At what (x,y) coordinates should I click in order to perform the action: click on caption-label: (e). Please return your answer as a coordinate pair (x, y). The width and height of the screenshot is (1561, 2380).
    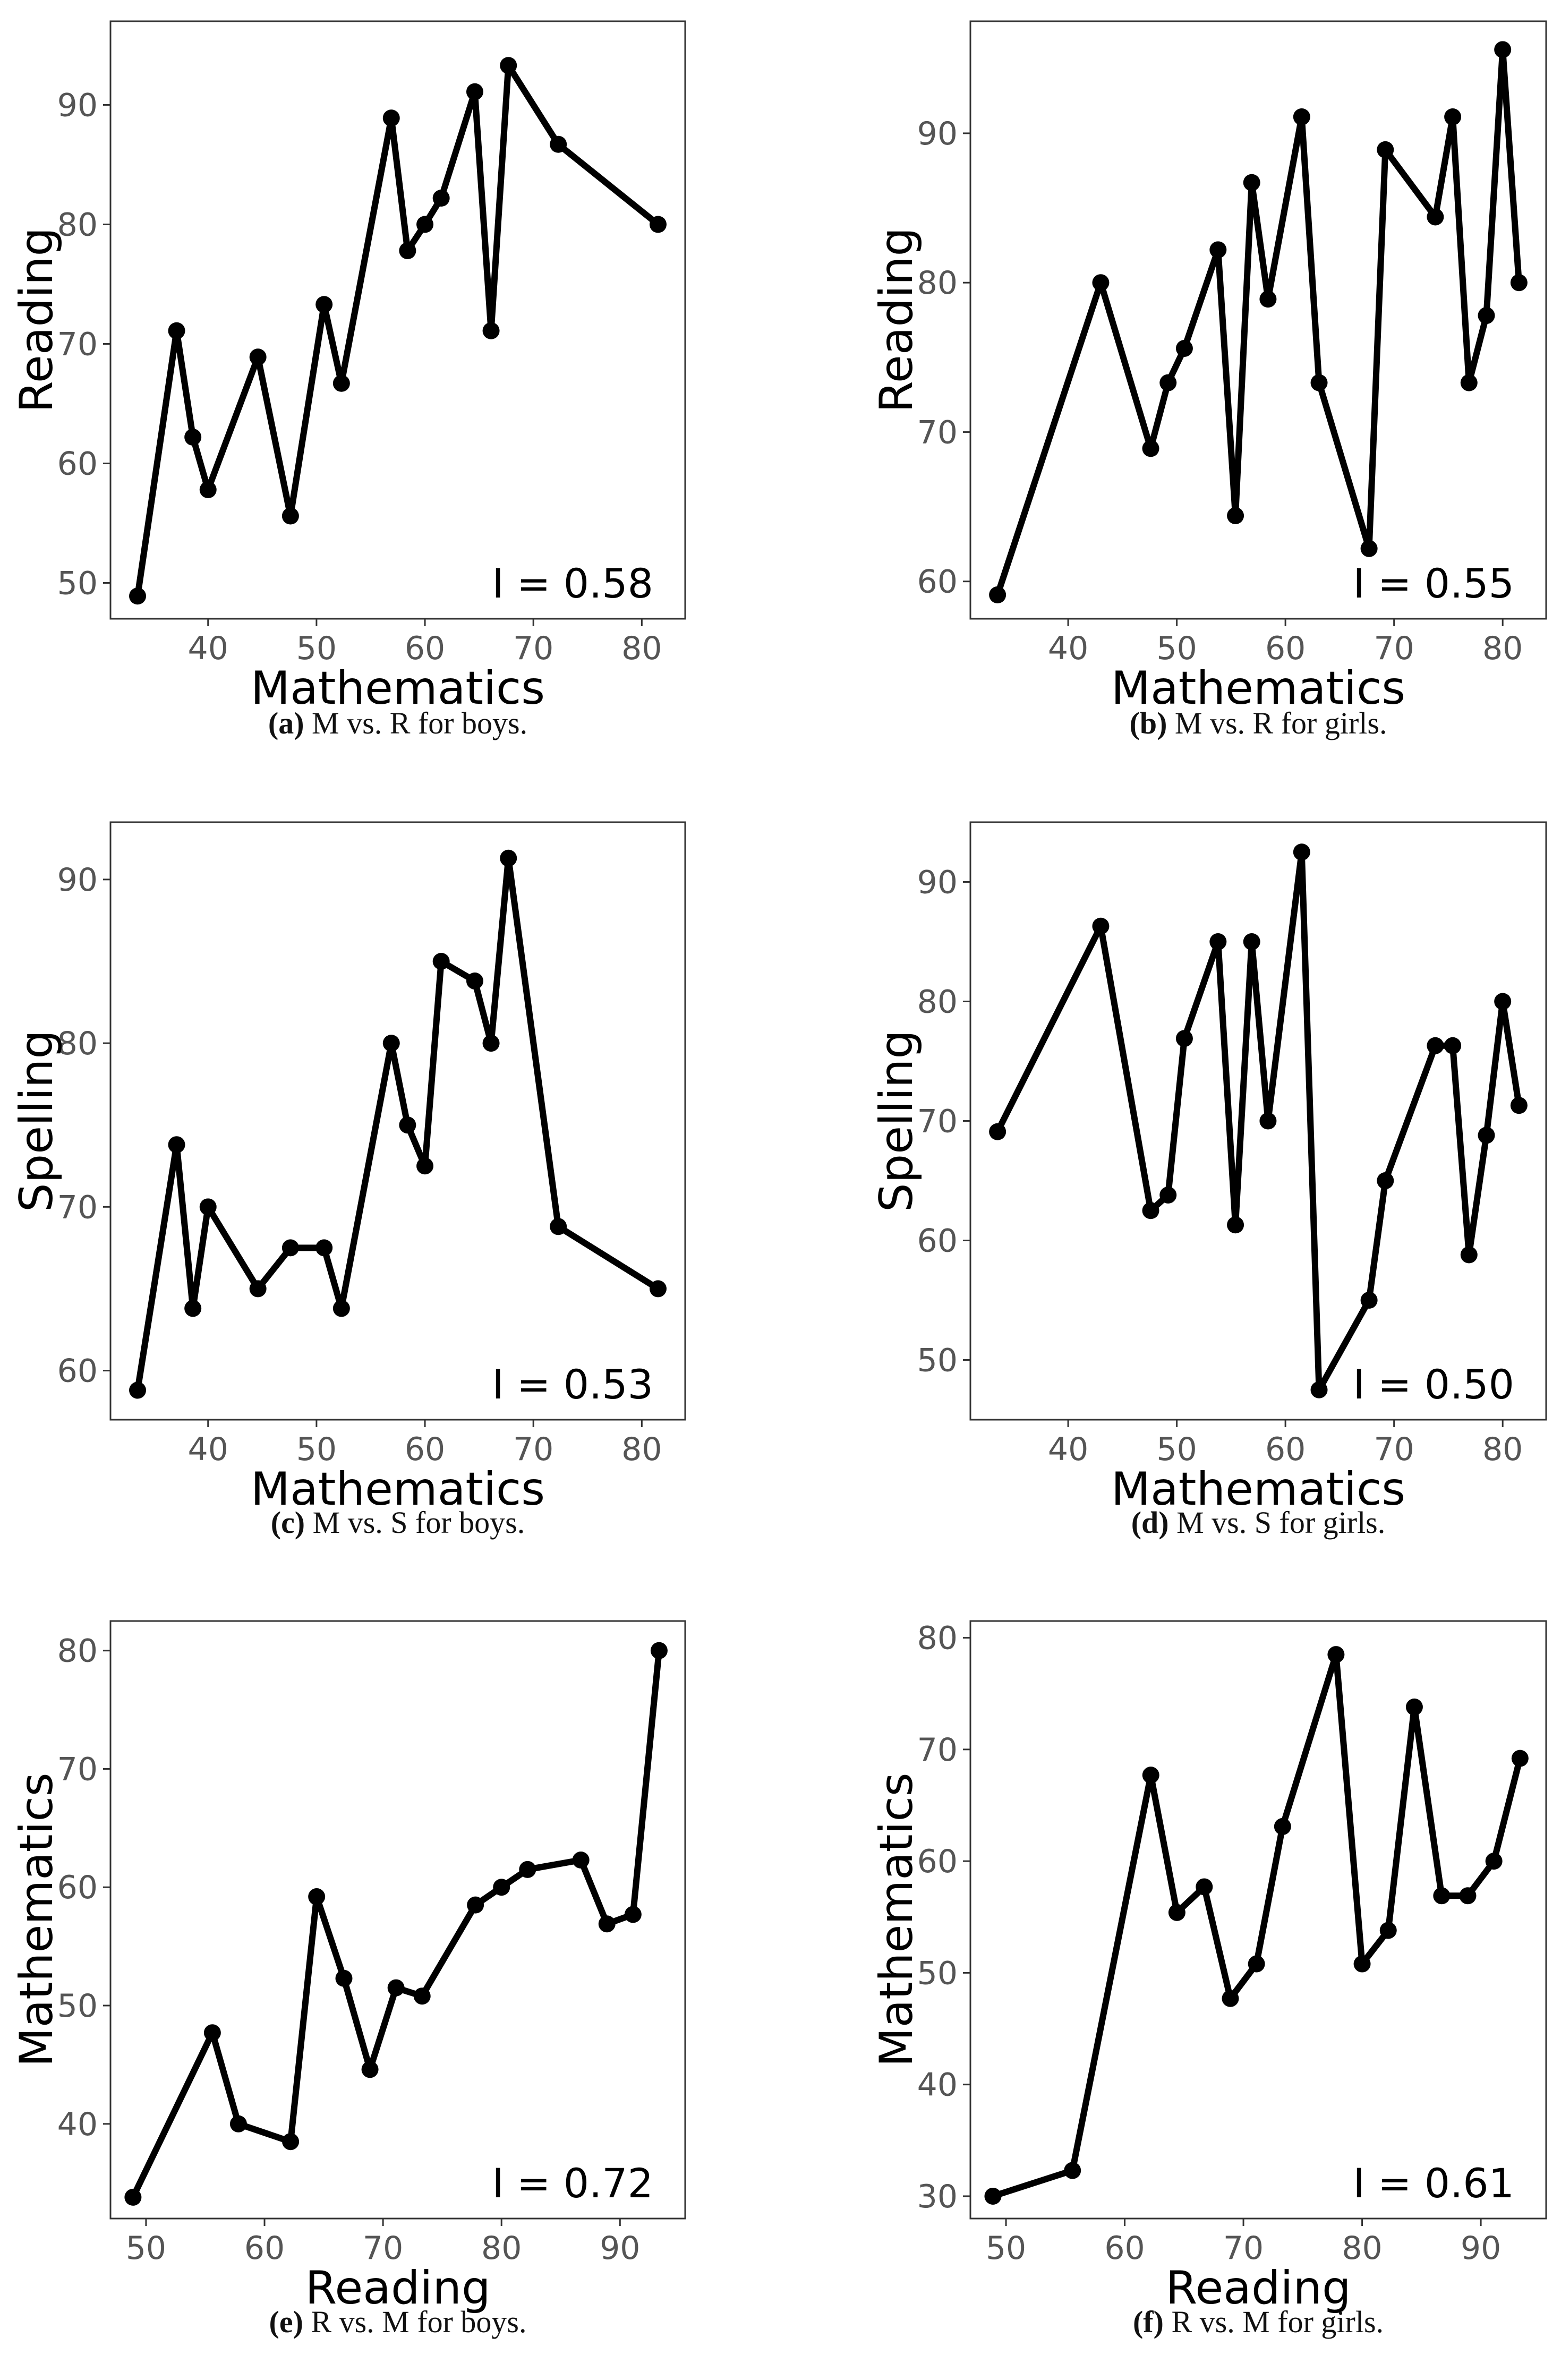
    Looking at the image, I should click on (286, 2322).